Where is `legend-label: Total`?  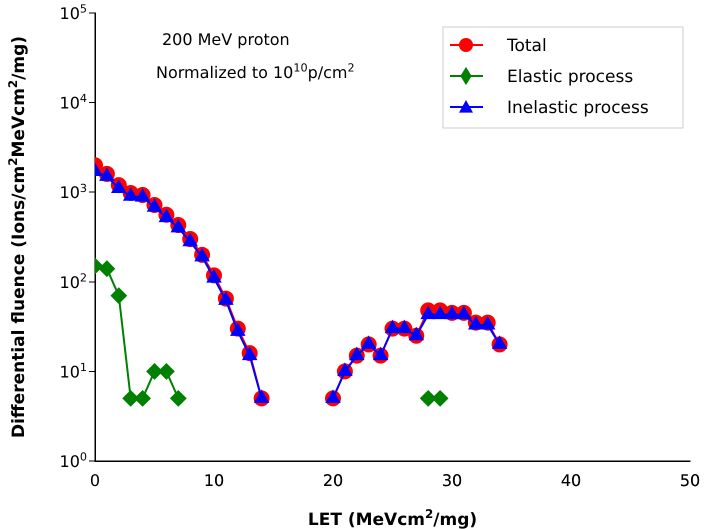
legend-label: Total is located at coordinates (526, 46).